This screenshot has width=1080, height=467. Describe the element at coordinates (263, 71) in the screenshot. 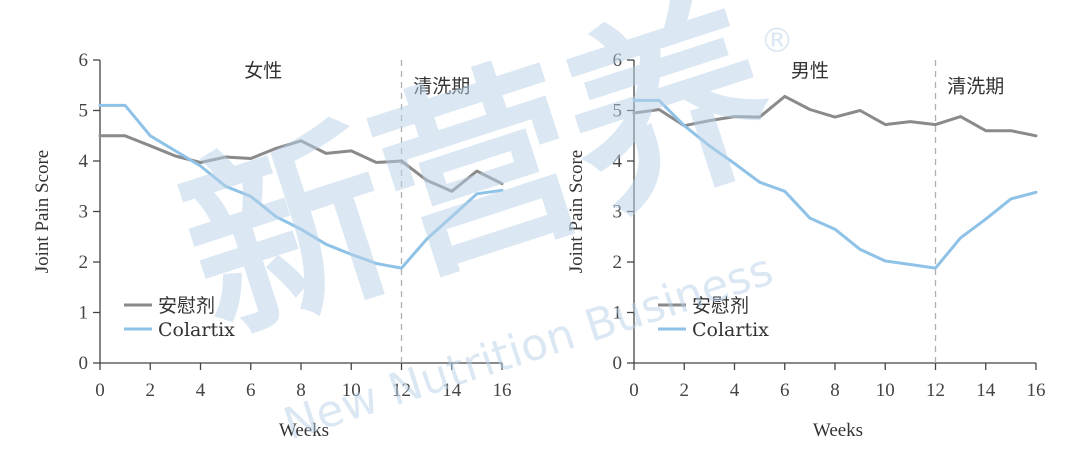

I see `annotation-label: 女性` at that location.